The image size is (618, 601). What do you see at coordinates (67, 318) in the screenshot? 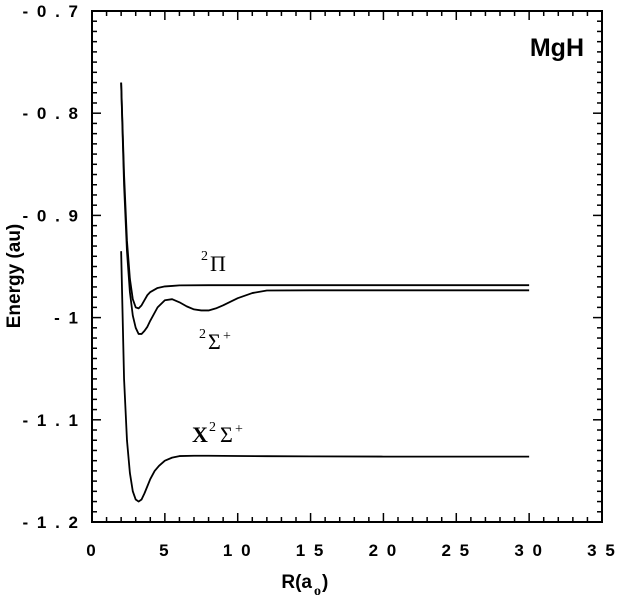
I see `y-tick-label: - 1` at bounding box center [67, 318].